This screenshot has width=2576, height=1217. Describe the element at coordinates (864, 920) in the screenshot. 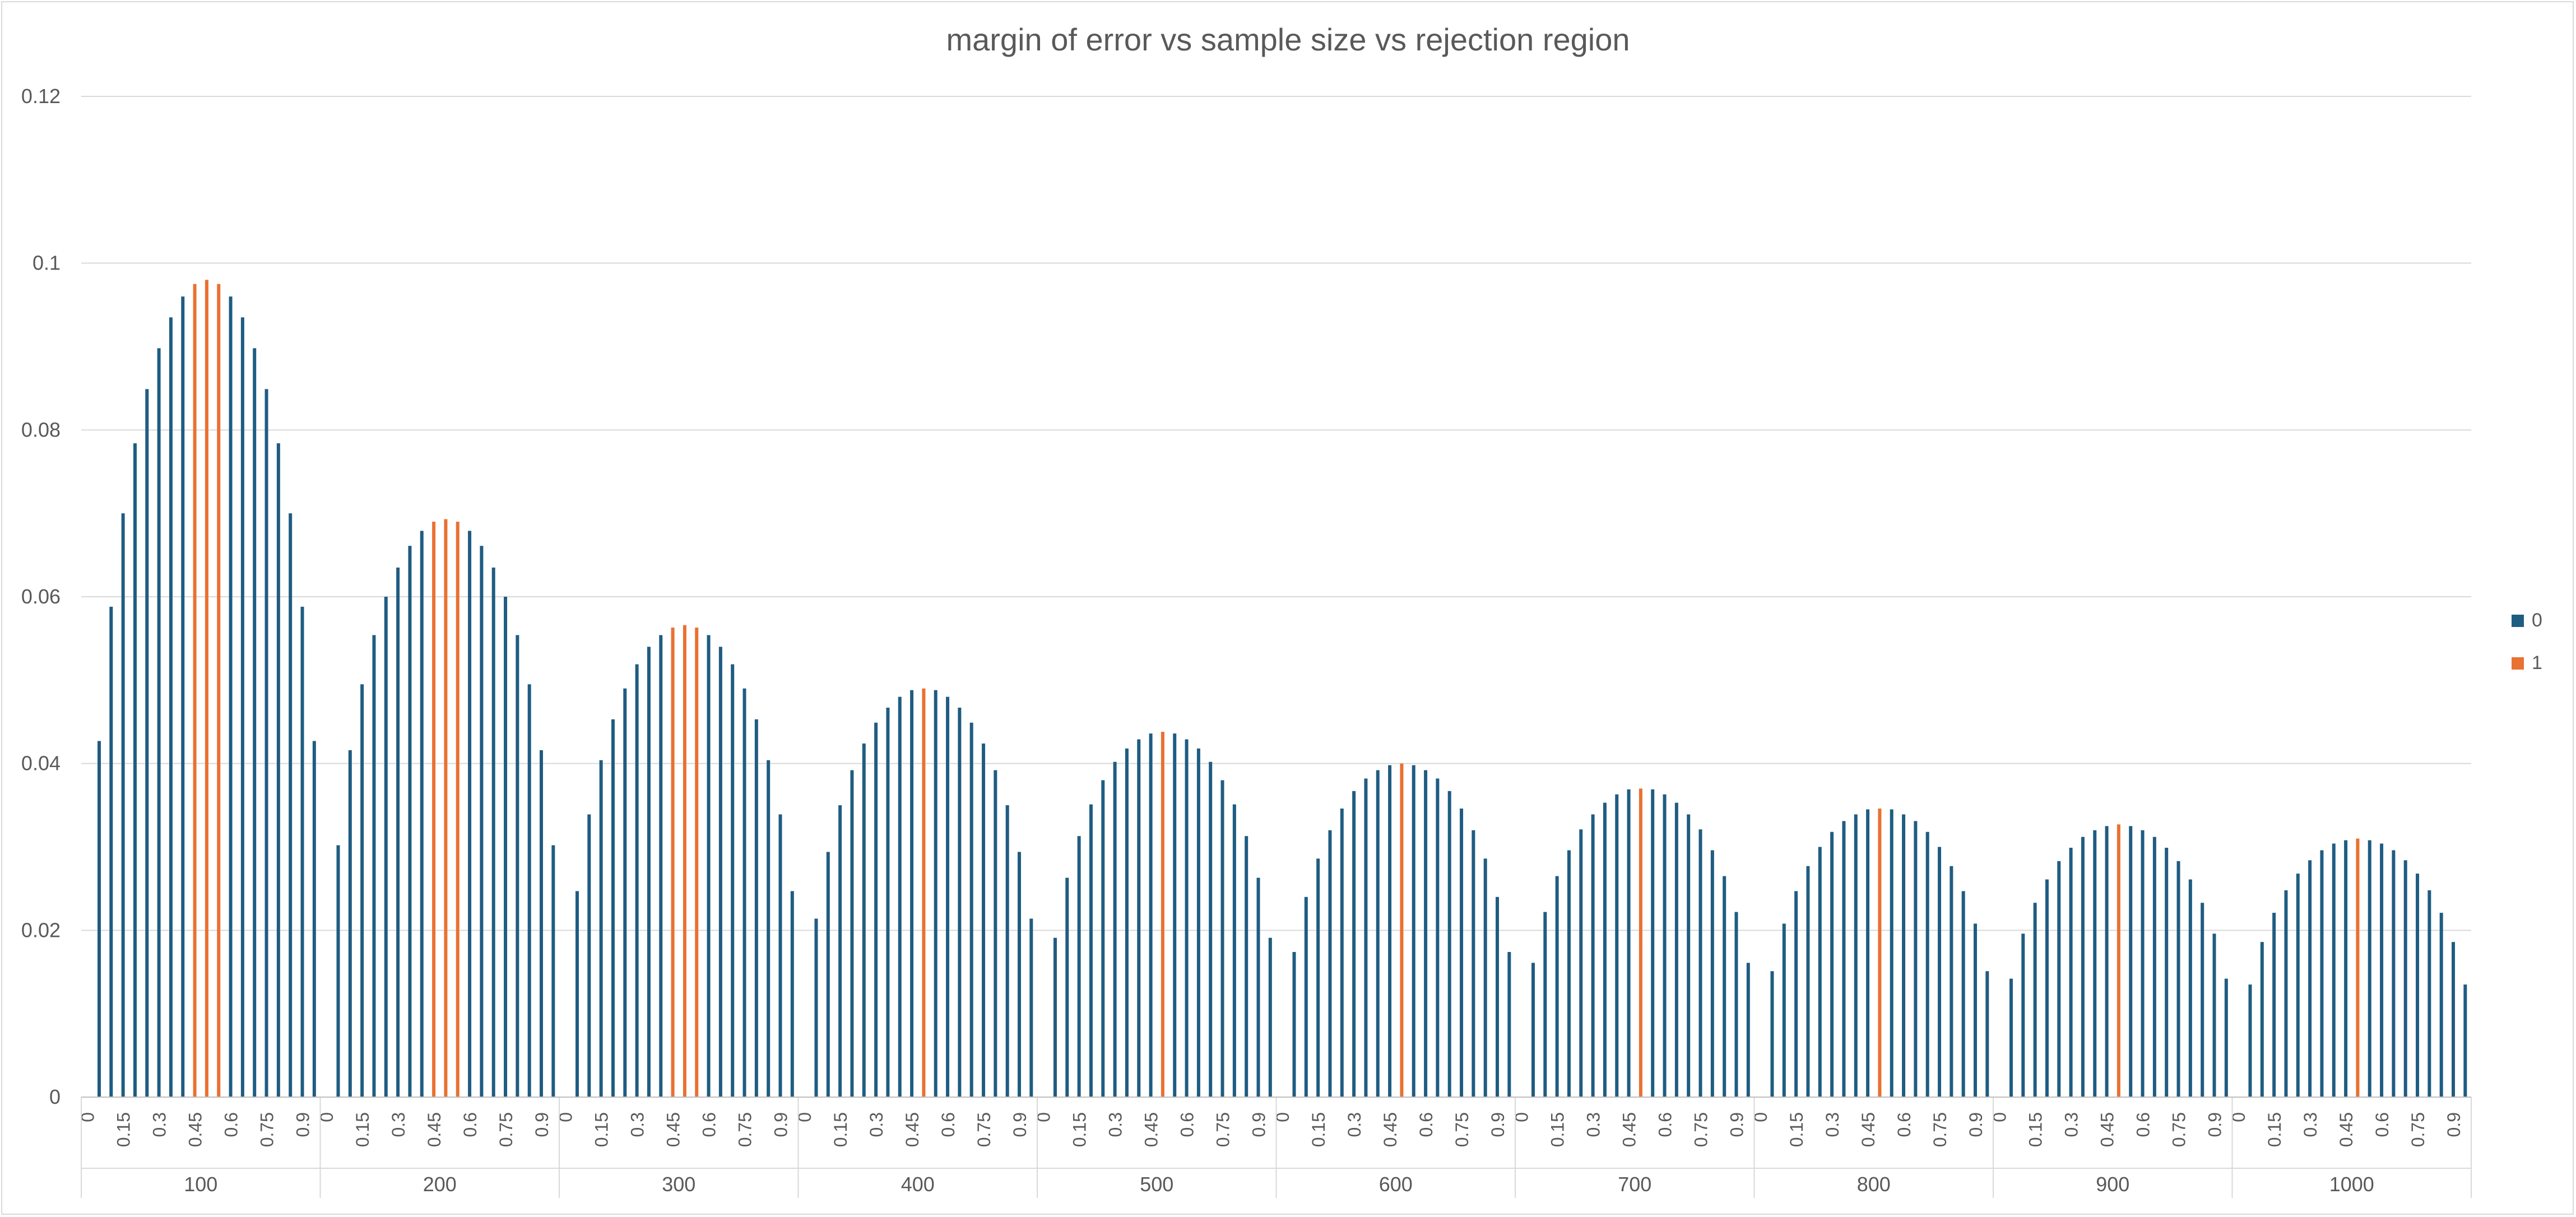

I see `bar-400-0.25` at that location.